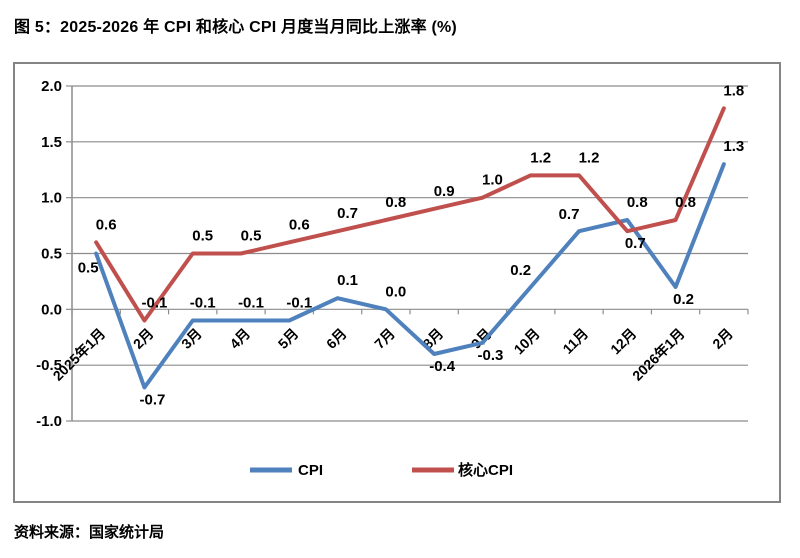  What do you see at coordinates (733, 146) in the screenshot?
I see `data-label: 1.3` at bounding box center [733, 146].